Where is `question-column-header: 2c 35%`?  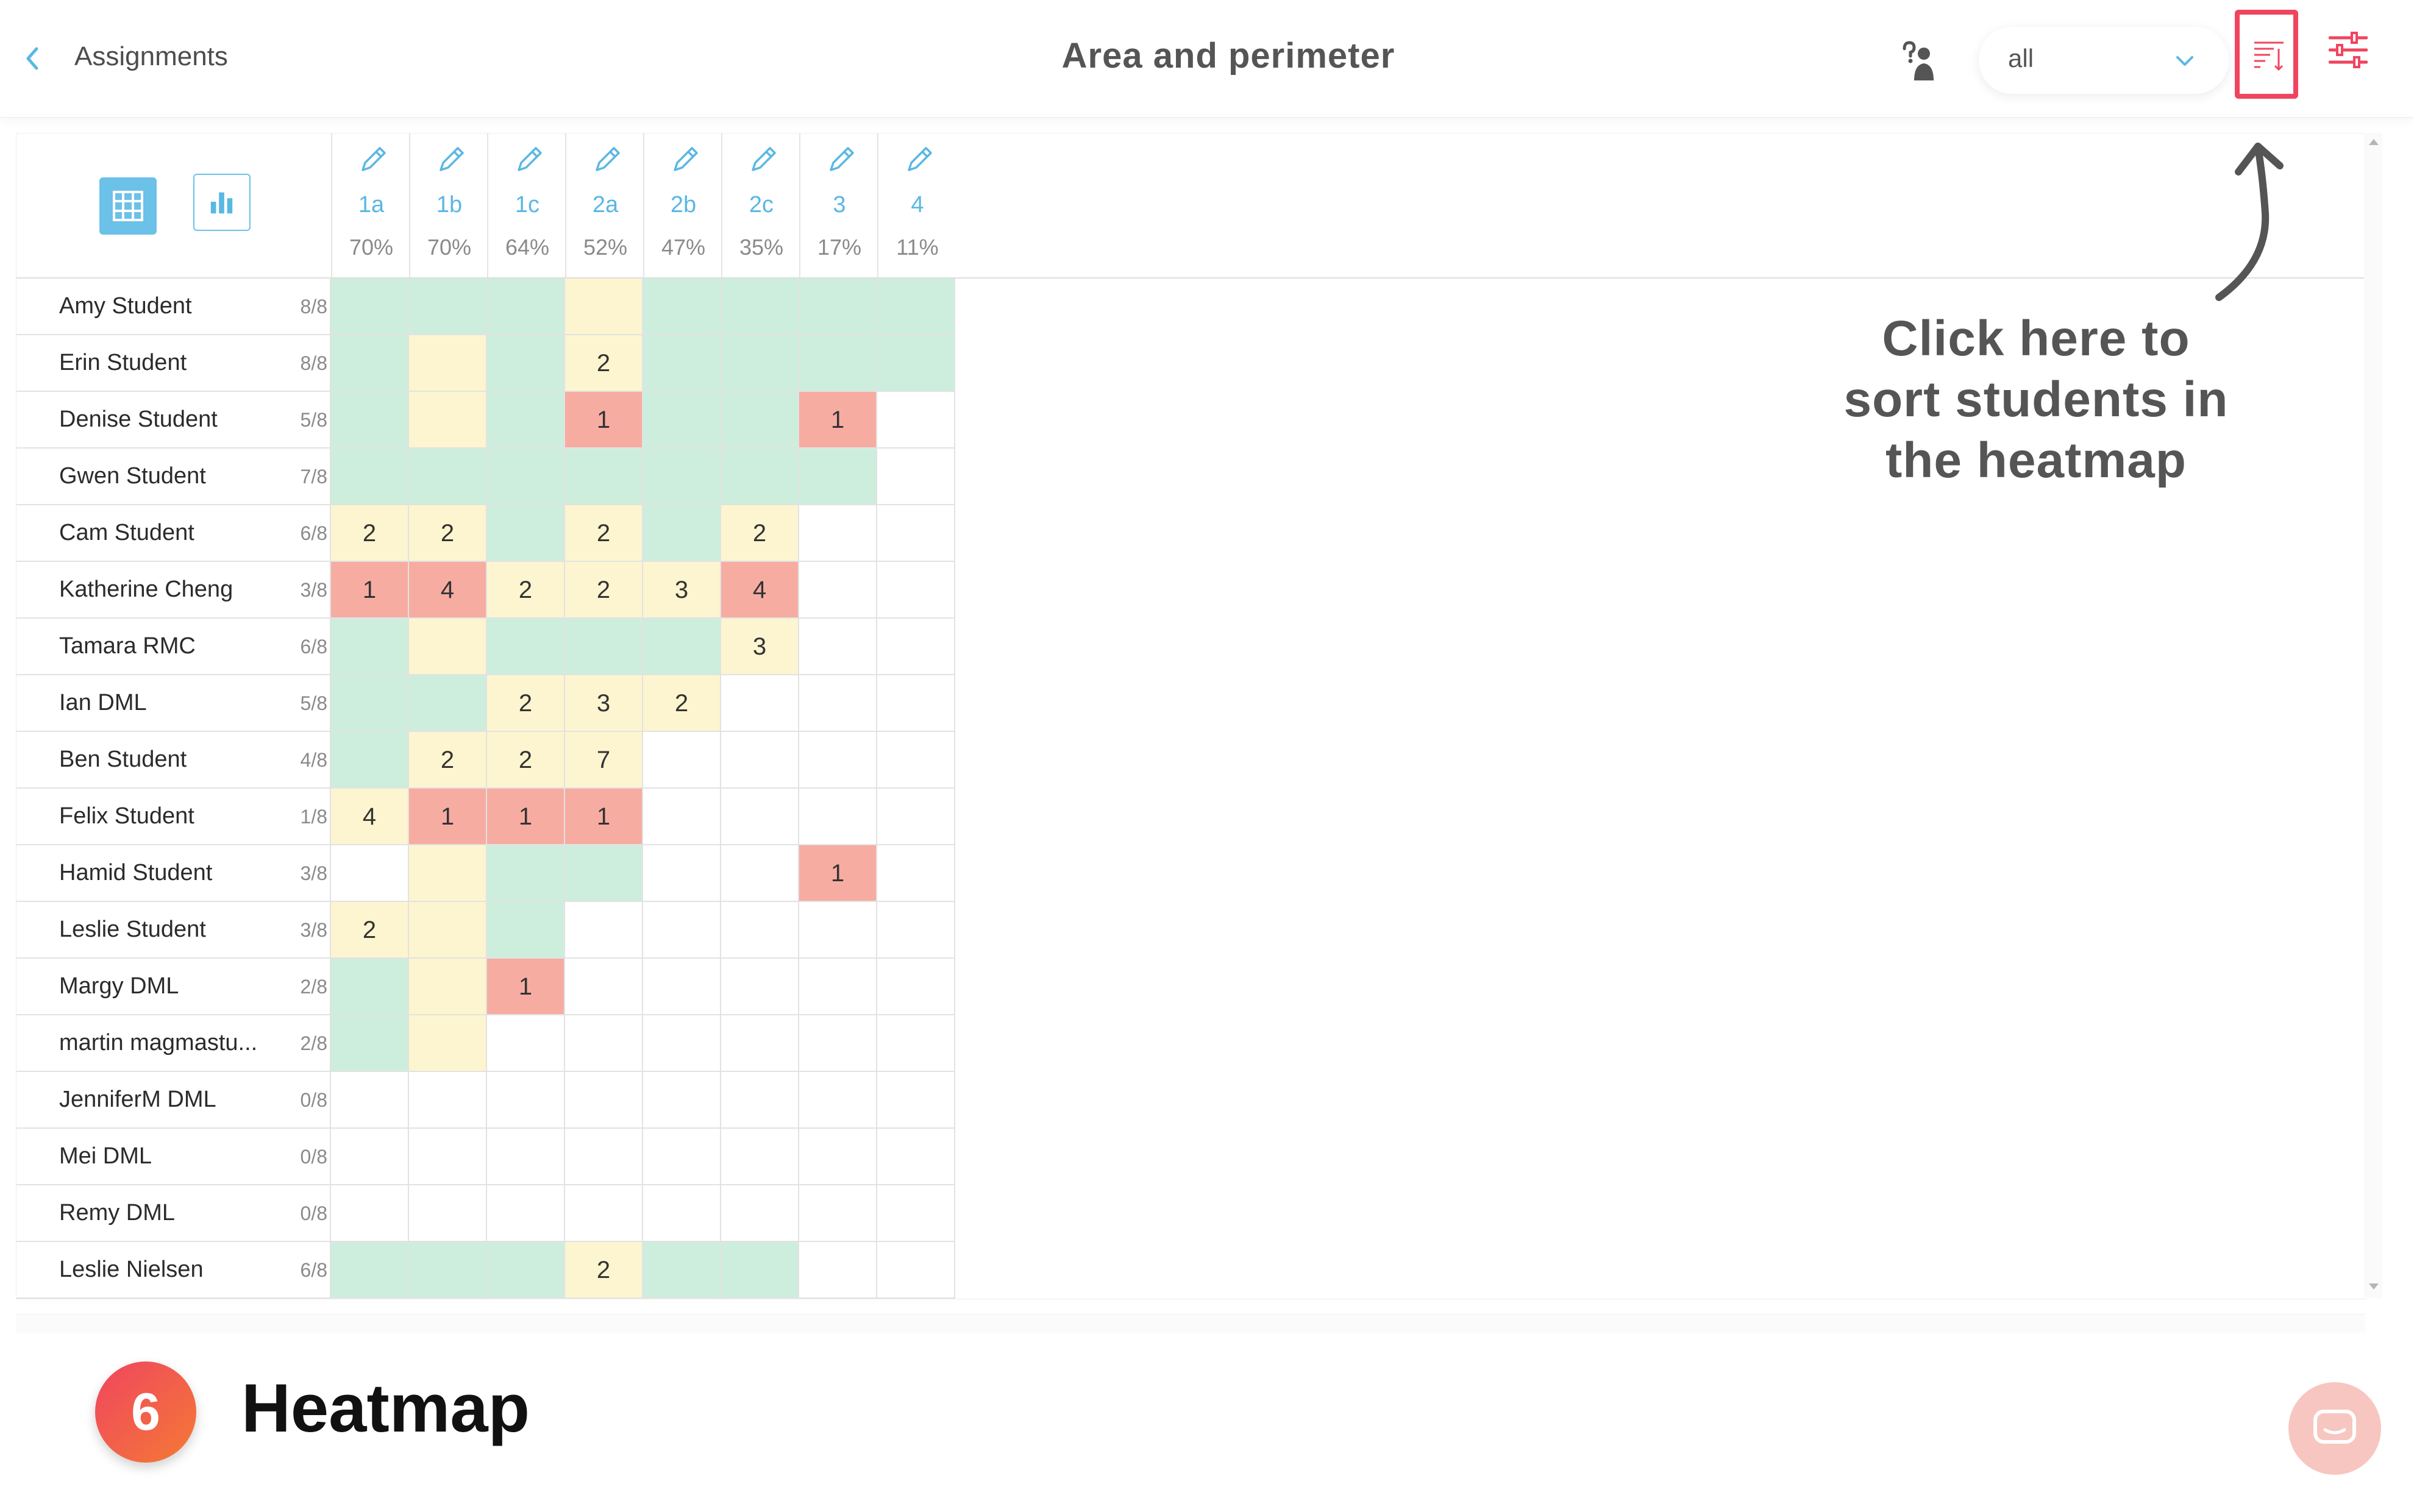
question-column-header: 2c 35% is located at coordinates (760, 205).